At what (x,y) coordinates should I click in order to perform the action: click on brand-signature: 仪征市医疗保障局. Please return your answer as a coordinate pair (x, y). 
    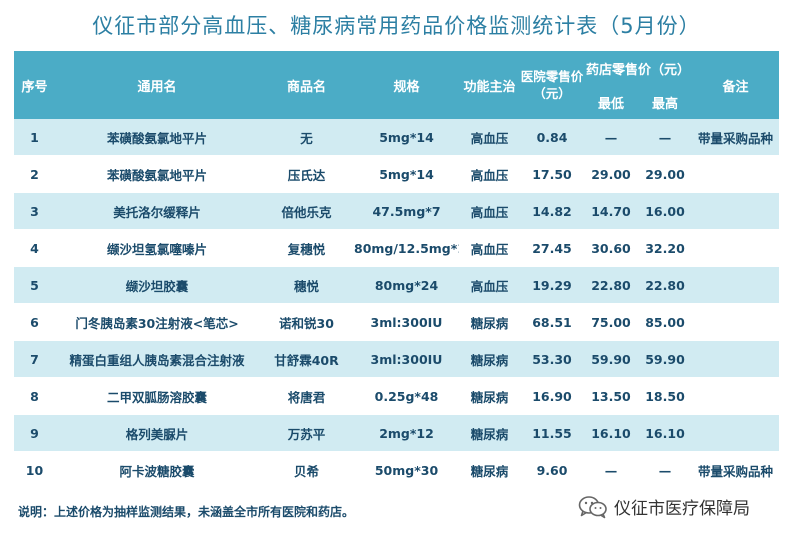
    Looking at the image, I should click on (664, 506).